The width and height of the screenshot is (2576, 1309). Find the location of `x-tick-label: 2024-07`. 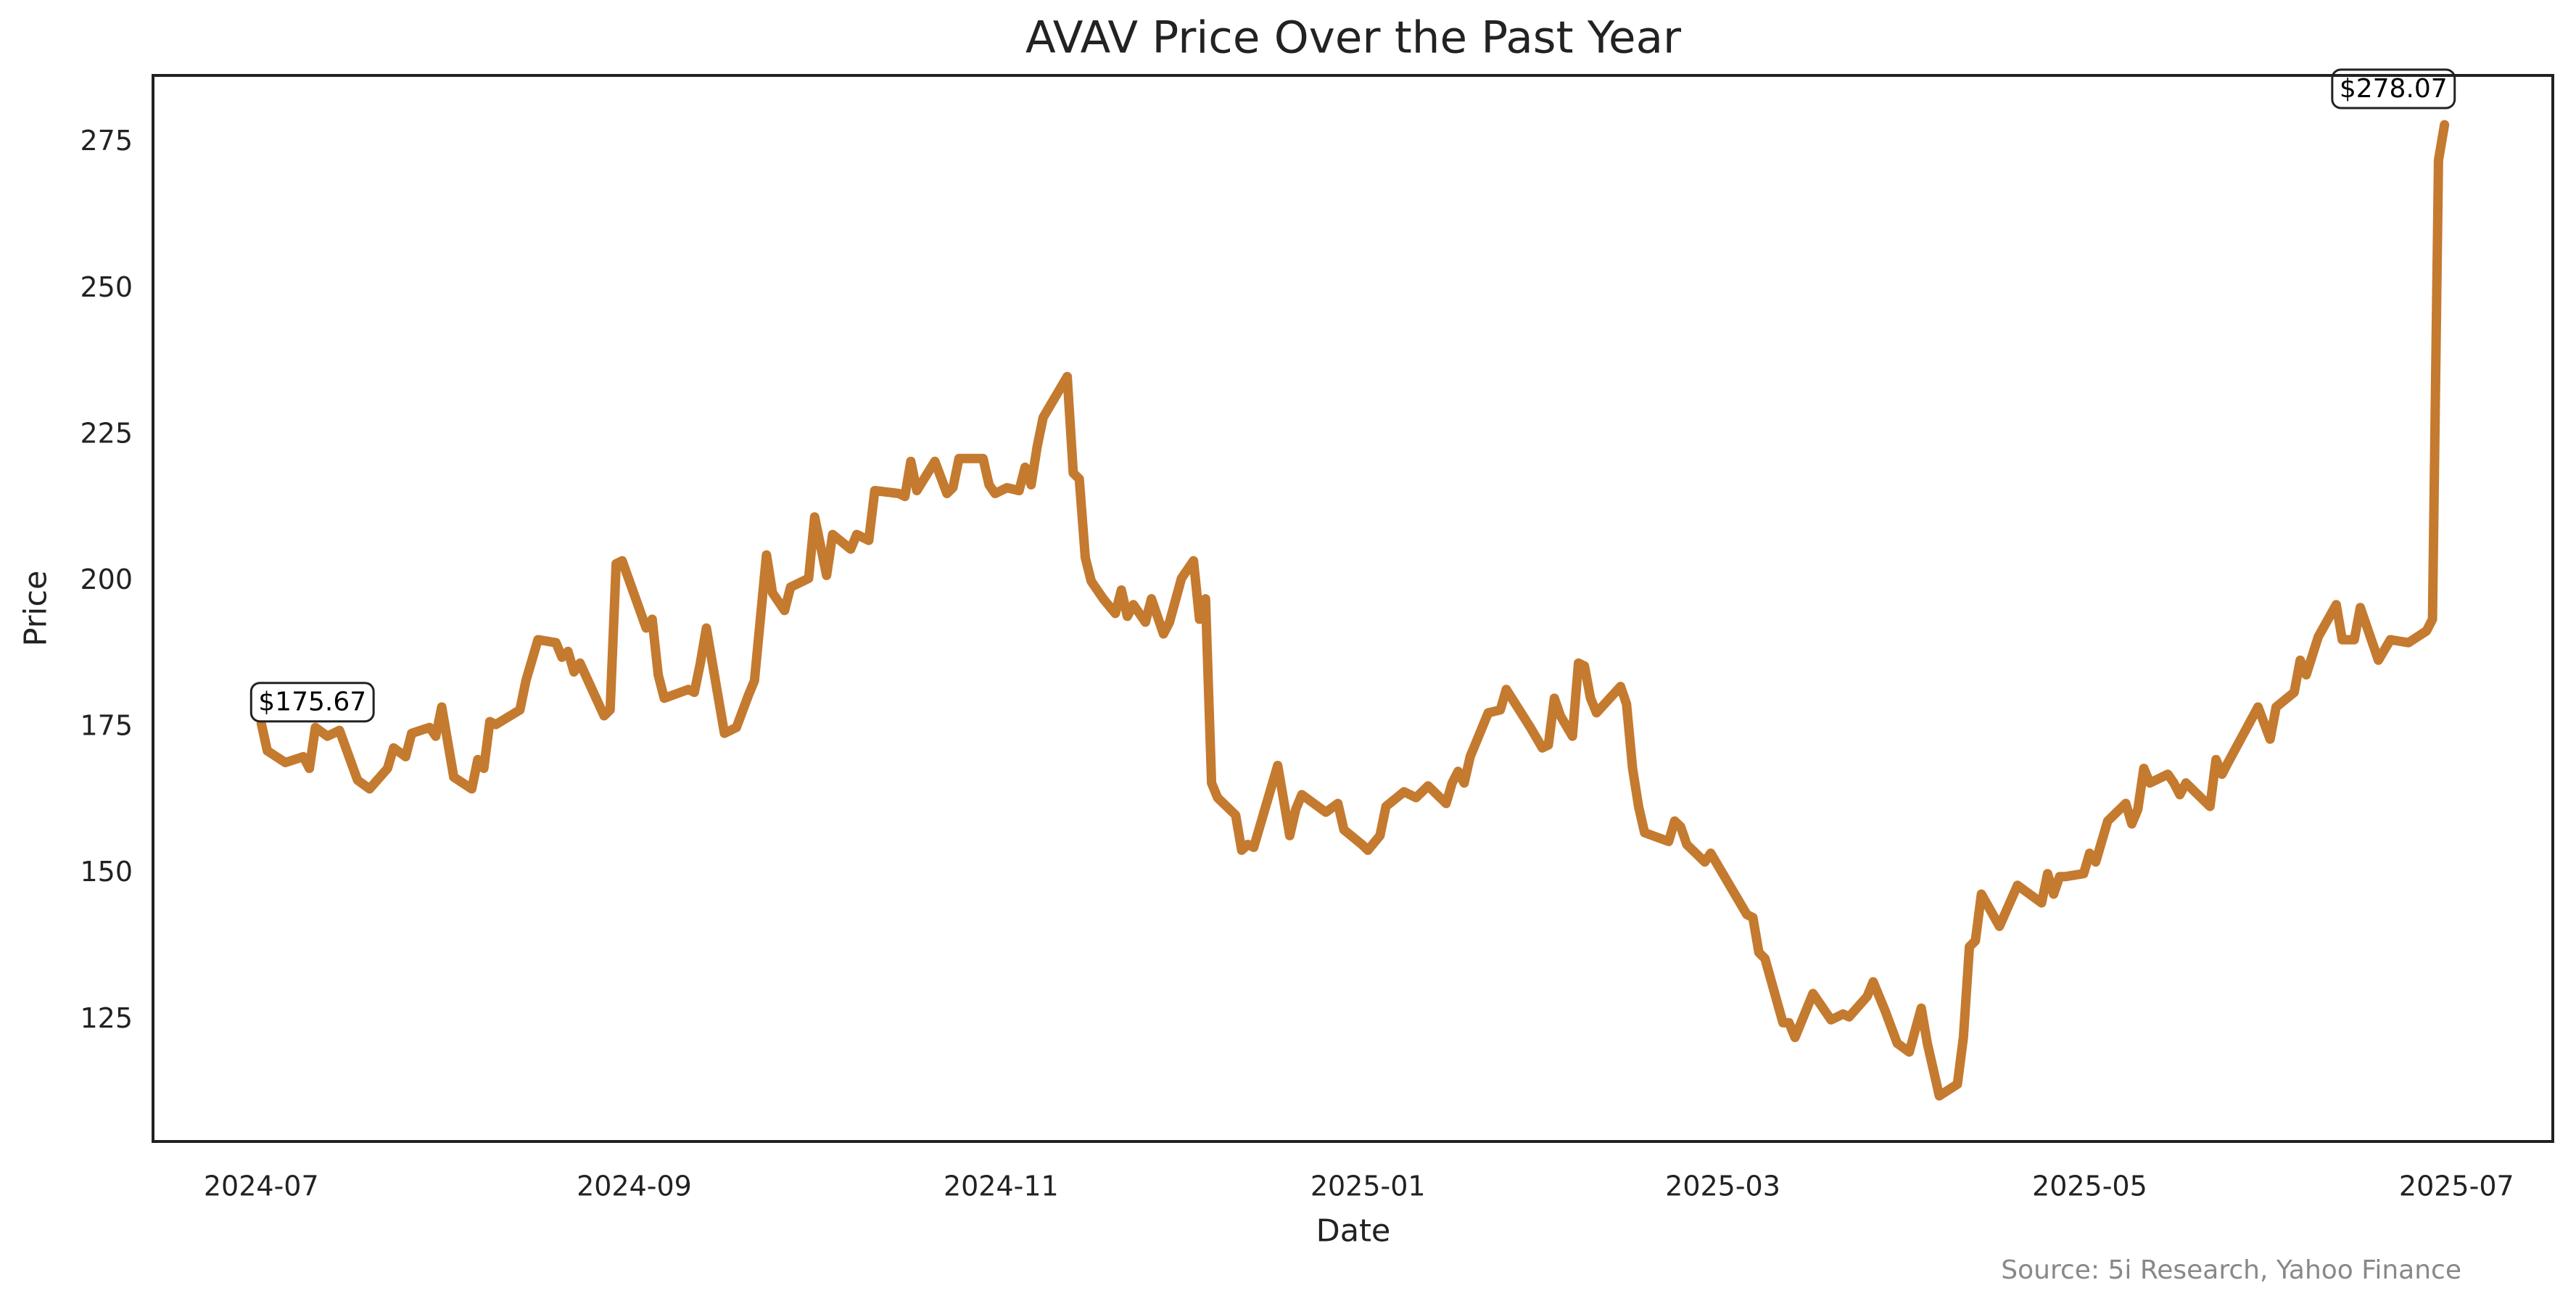

x-tick-label: 2024-07 is located at coordinates (261, 1186).